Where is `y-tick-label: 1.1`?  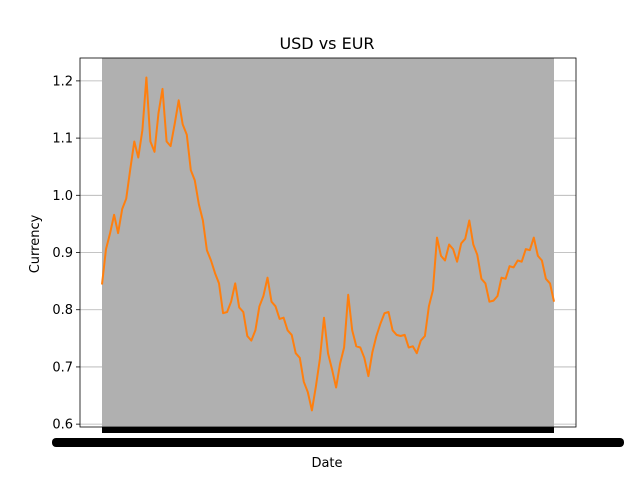
y-tick-label: 1.1 is located at coordinates (62, 139).